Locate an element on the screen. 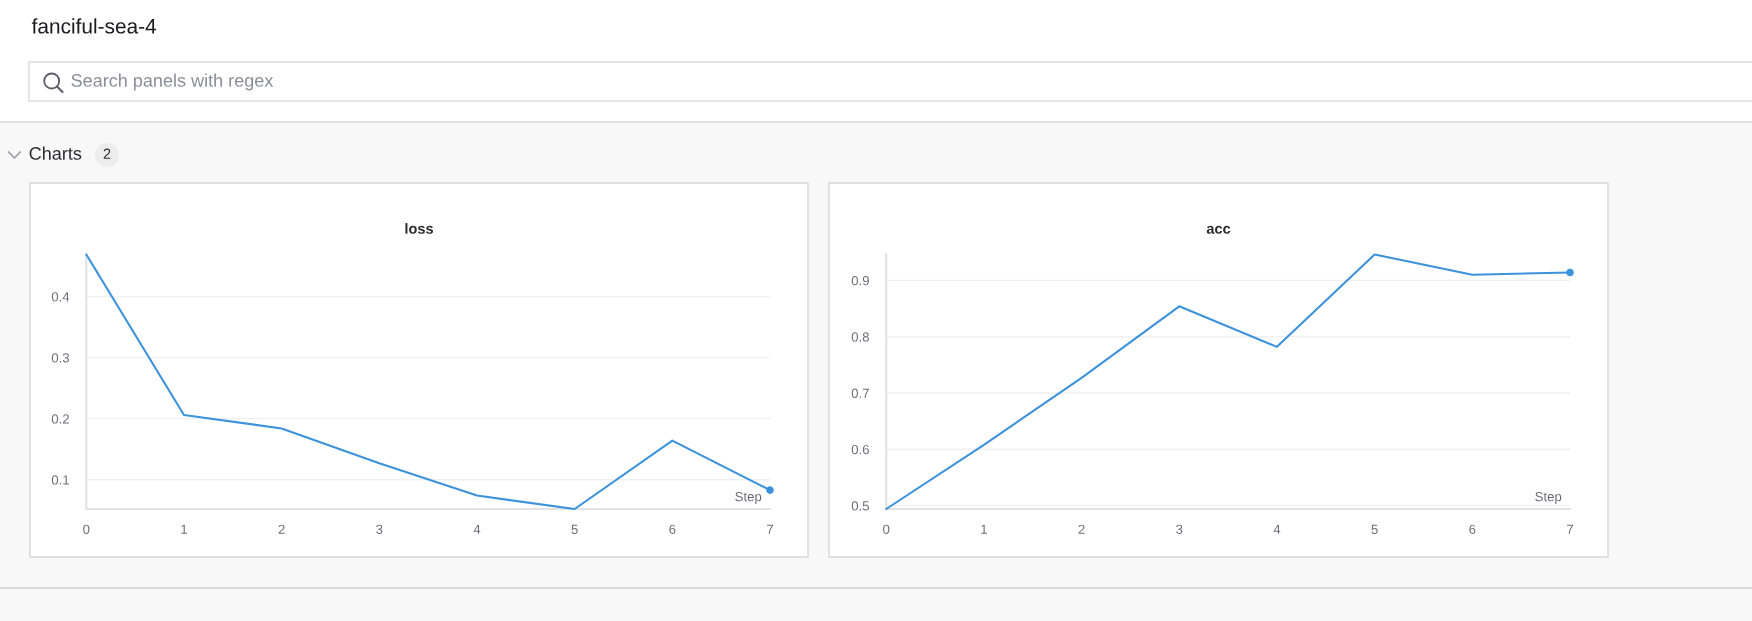 The image size is (1752, 621). y-tick-label: 0.9 is located at coordinates (860, 280).